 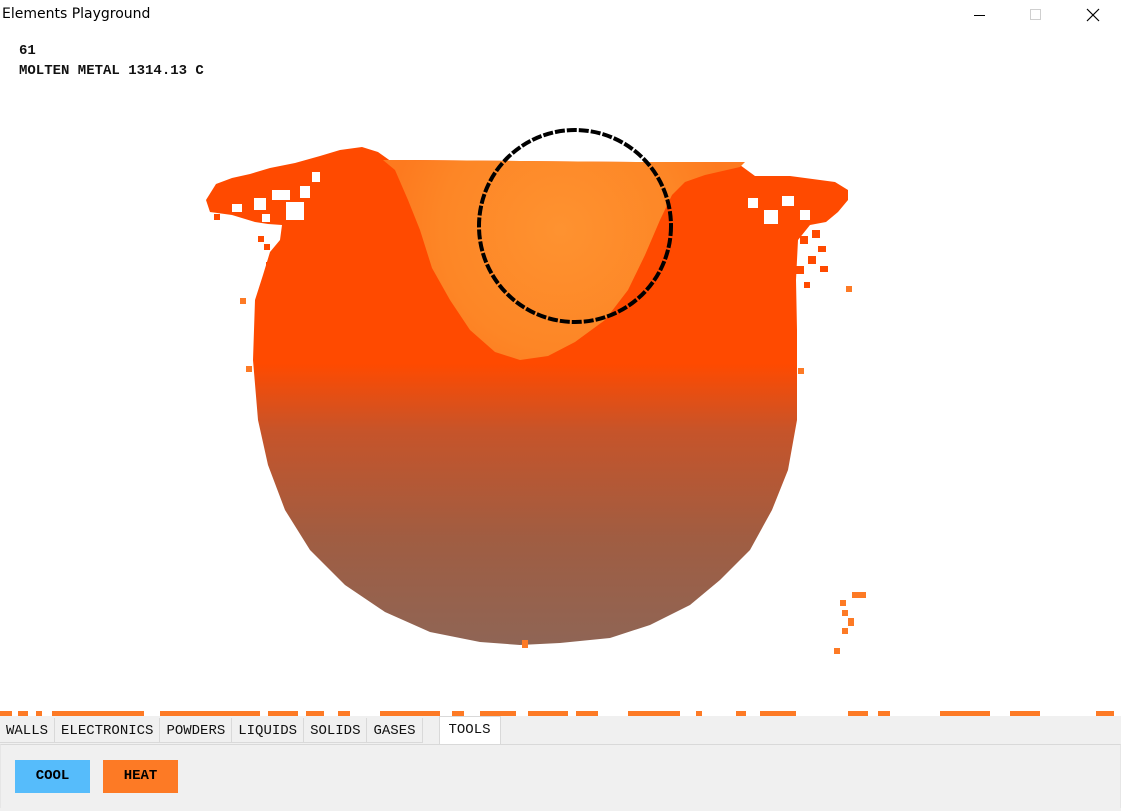 What do you see at coordinates (27, 51) in the screenshot?
I see `particle-count: 61` at bounding box center [27, 51].